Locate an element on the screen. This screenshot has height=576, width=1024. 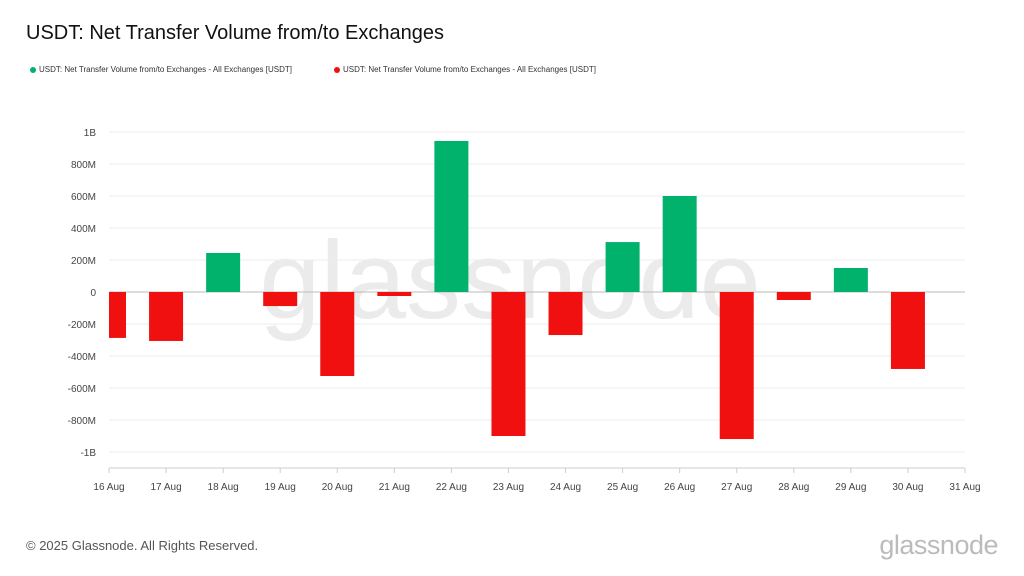
y-tick-label: -1B is located at coordinates (88, 453).